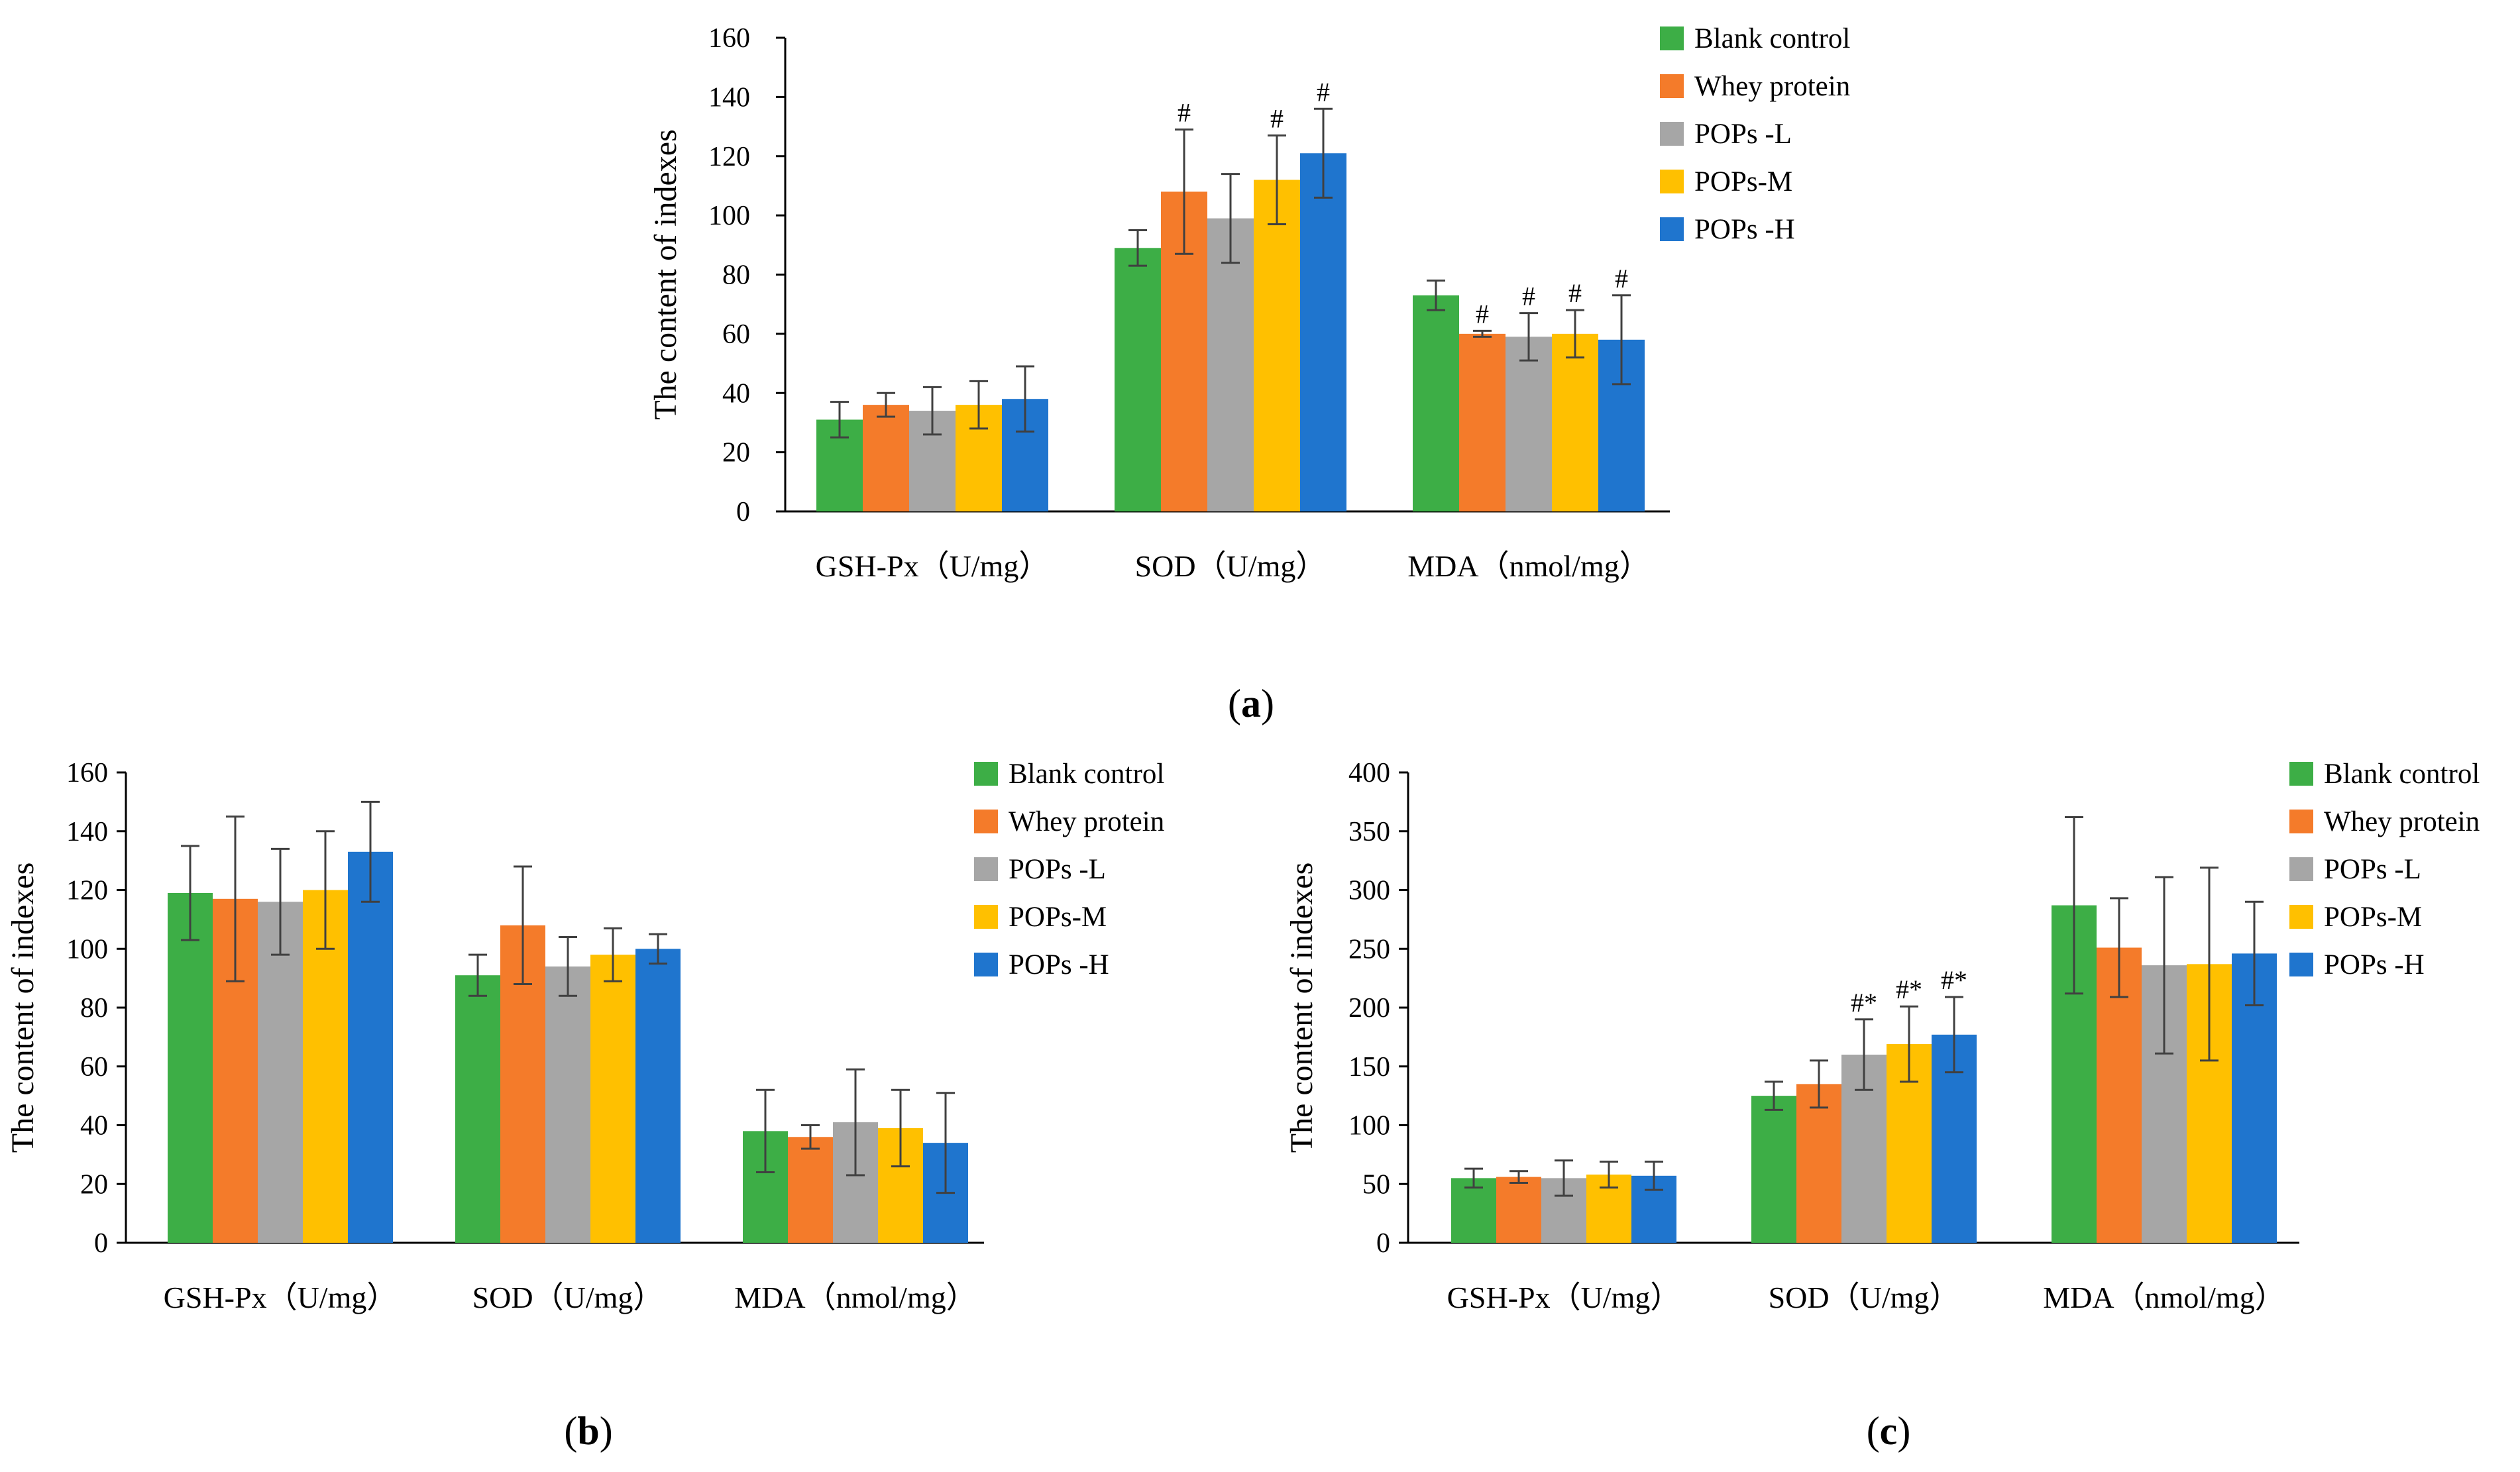 Image resolution: width=2520 pixels, height=1472 pixels. Describe the element at coordinates (1376, 1184) in the screenshot. I see `y-tick-label: 50` at that location.